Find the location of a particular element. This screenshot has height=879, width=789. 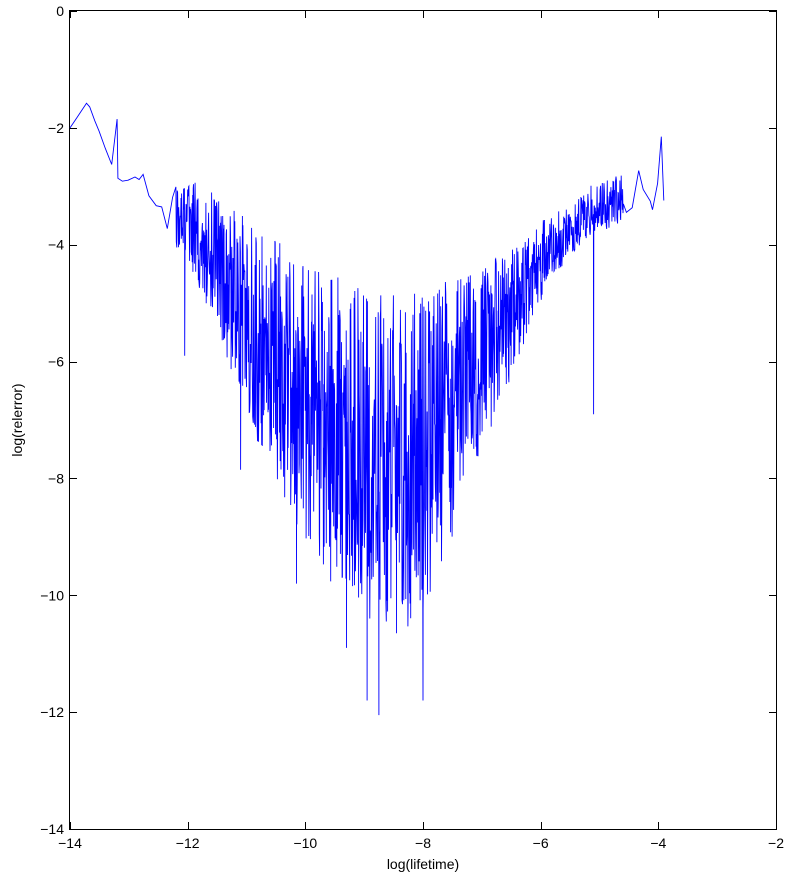

x-axis-label: log(lifetime) is located at coordinates (423, 864).